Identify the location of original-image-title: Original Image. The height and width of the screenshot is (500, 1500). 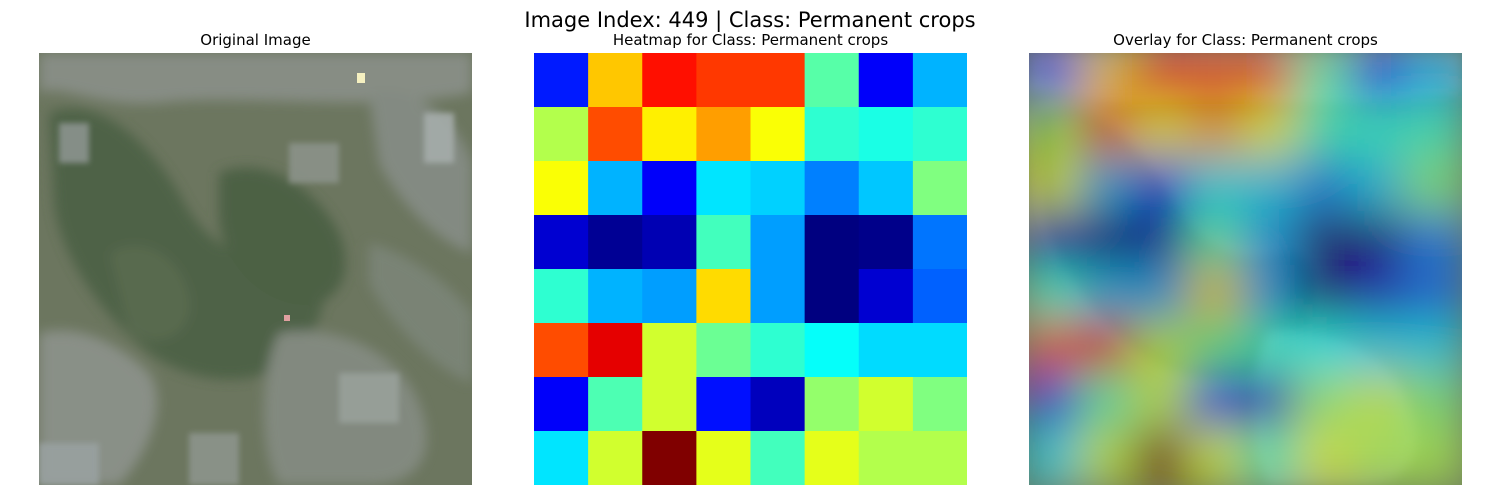
(255, 40).